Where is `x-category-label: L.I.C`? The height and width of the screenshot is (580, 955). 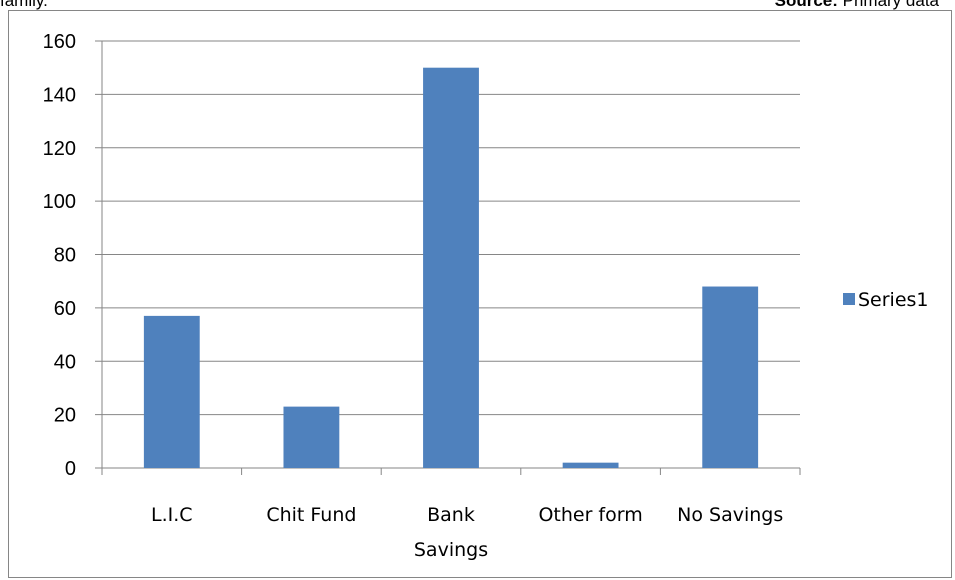
x-category-label: L.I.C is located at coordinates (172, 515).